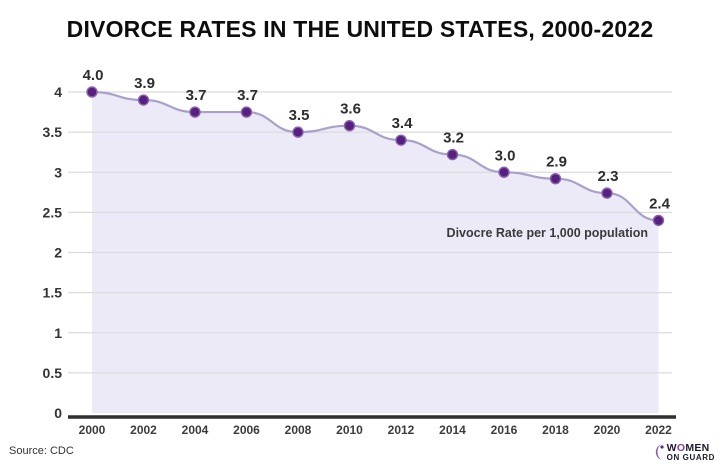 Image resolution: width=720 pixels, height=465 pixels. I want to click on x-axis-tick-label: 2000, so click(92, 430).